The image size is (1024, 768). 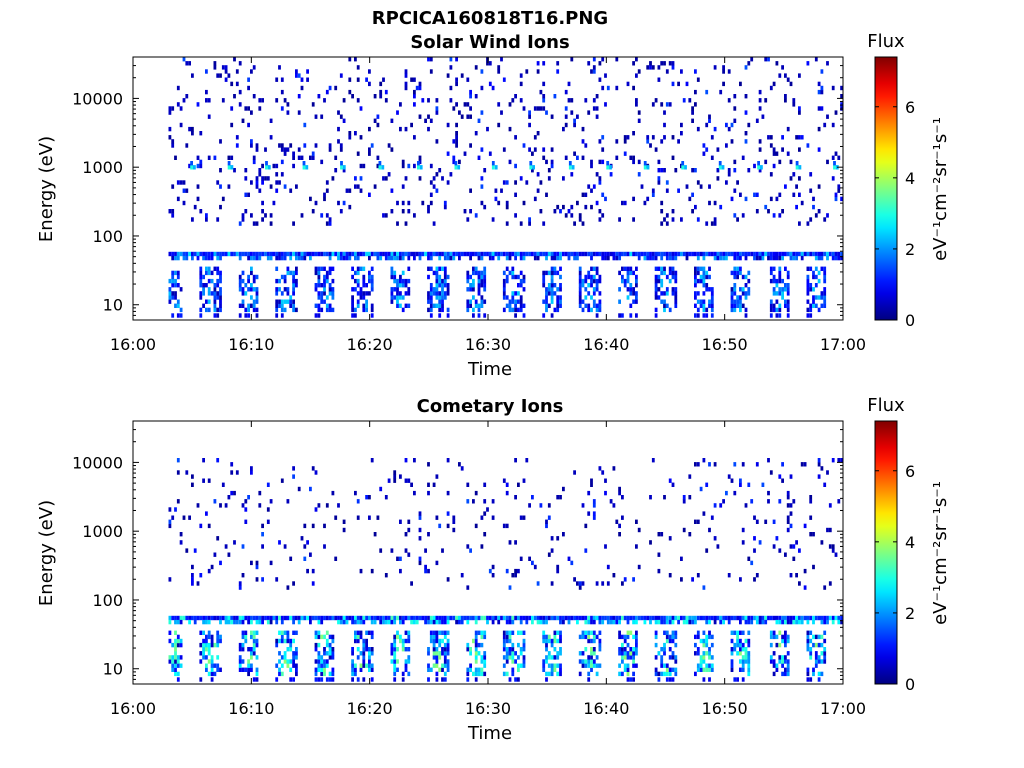 What do you see at coordinates (97, 462) in the screenshot?
I see `y-tick-label: 10000` at bounding box center [97, 462].